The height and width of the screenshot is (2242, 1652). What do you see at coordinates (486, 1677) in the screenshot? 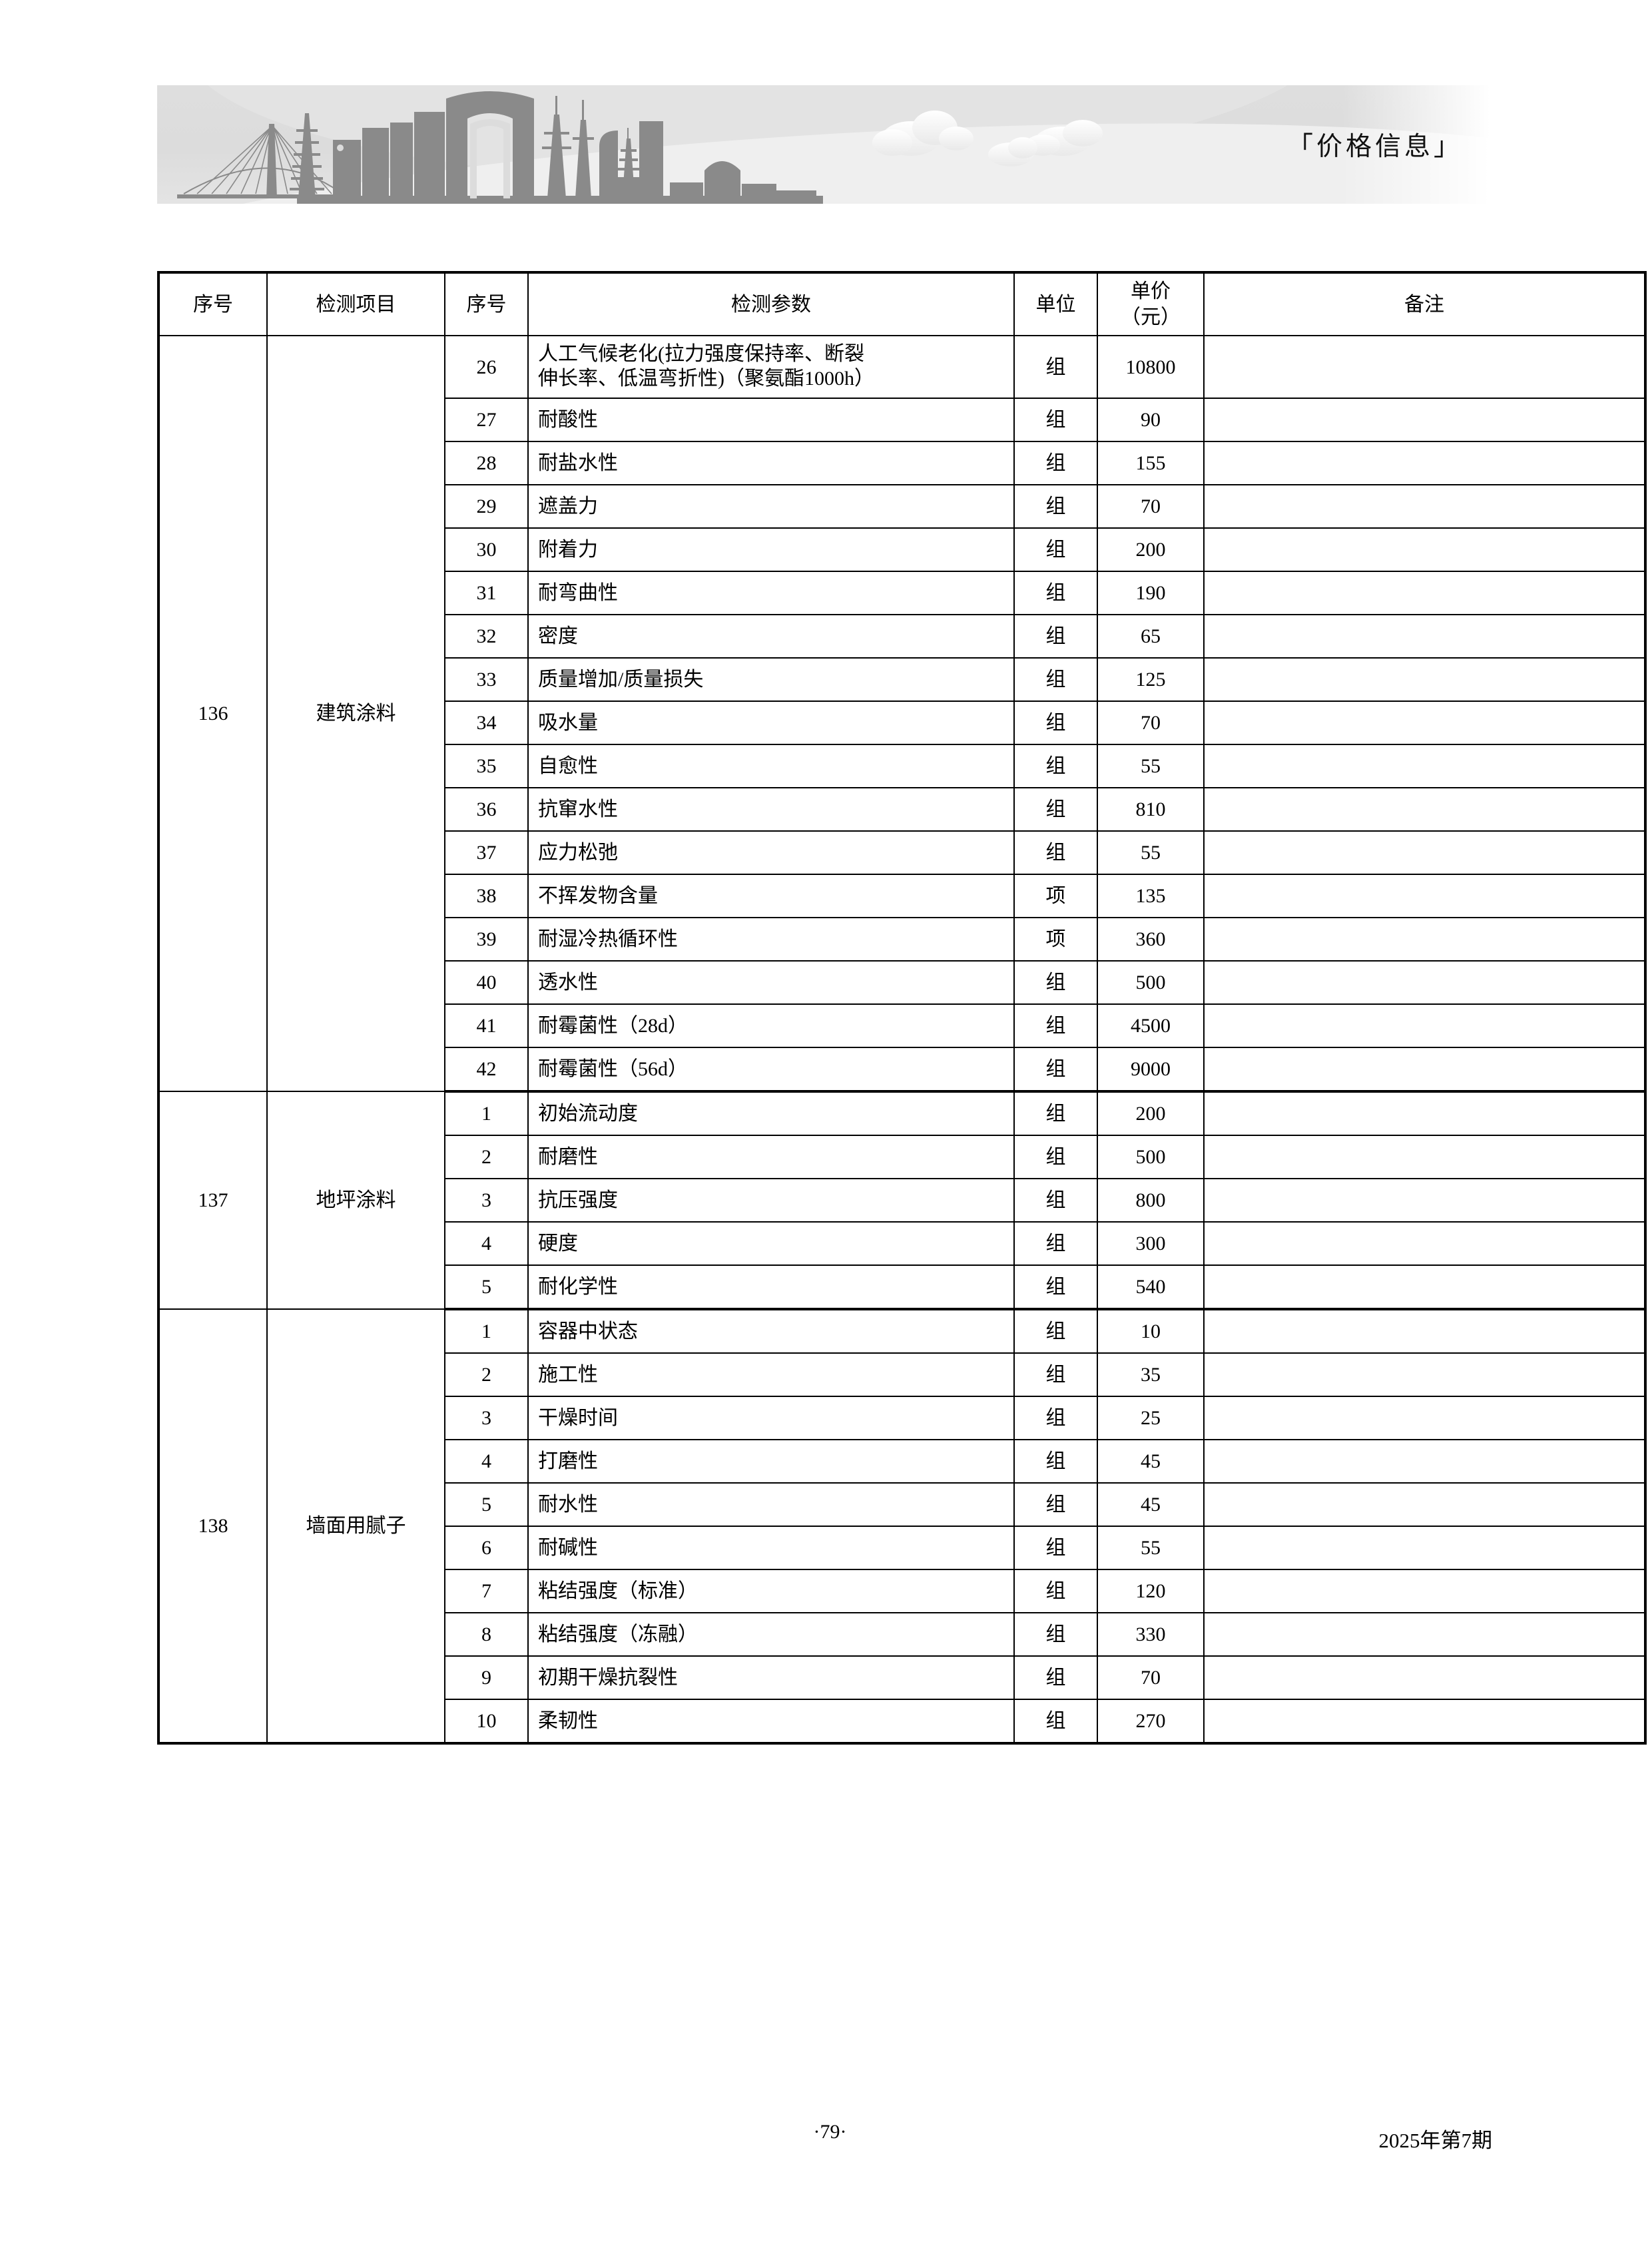
I see `row-seq-cell: 9` at bounding box center [486, 1677].